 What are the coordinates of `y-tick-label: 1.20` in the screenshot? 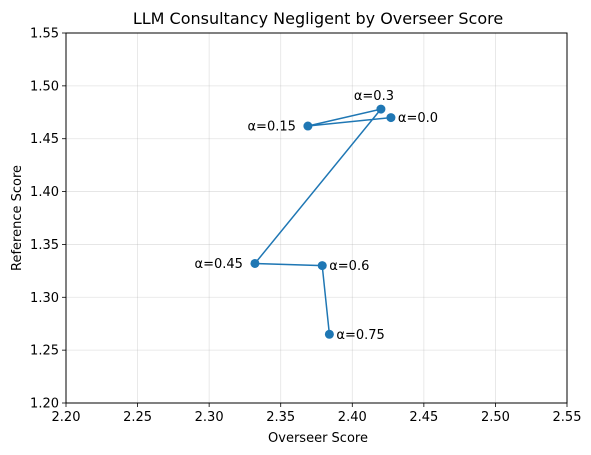 It's located at (44, 404).